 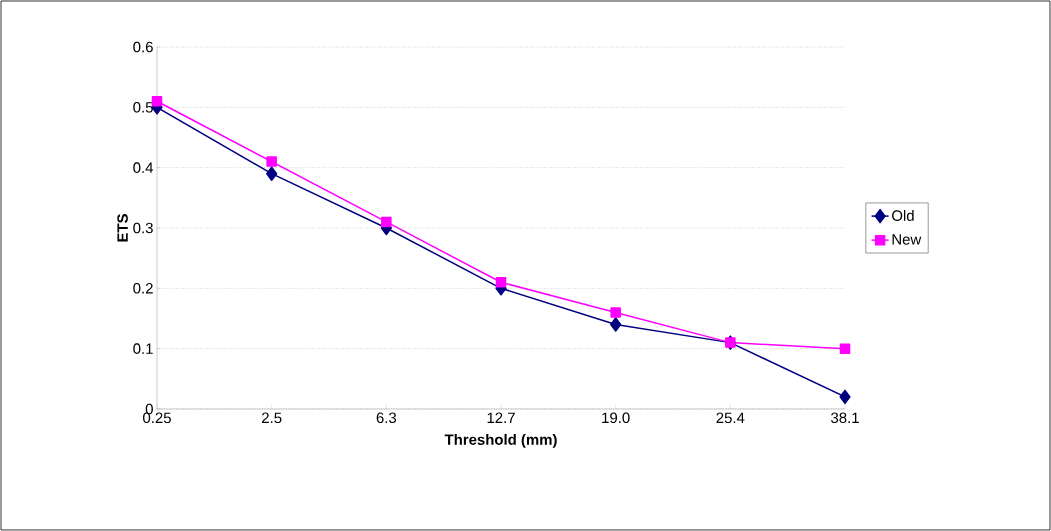 I want to click on y-tick-label: 0.5, so click(x=143, y=107).